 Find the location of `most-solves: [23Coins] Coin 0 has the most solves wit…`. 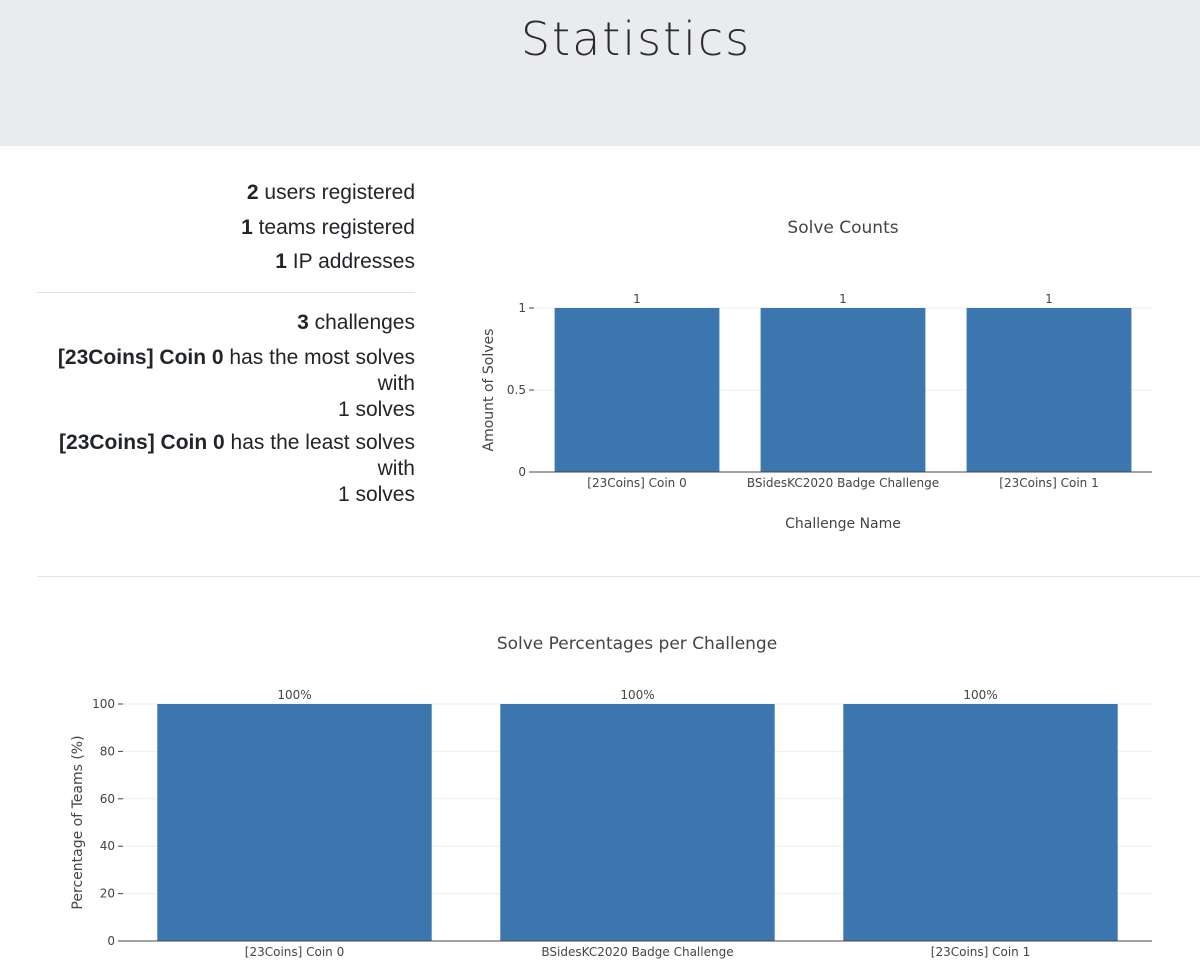

most-solves: [23Coins] Coin 0 has the most solves wit… is located at coordinates (226, 384).